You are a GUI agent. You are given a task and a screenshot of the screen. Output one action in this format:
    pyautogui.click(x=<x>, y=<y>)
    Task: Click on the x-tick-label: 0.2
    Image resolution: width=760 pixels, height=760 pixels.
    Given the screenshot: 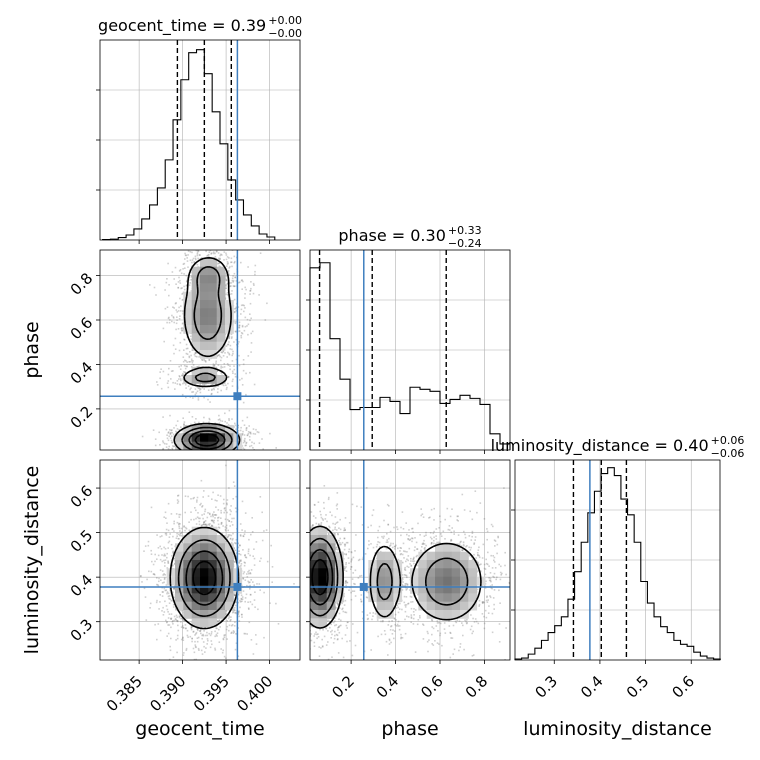 What is the action you would take?
    pyautogui.click(x=343, y=687)
    